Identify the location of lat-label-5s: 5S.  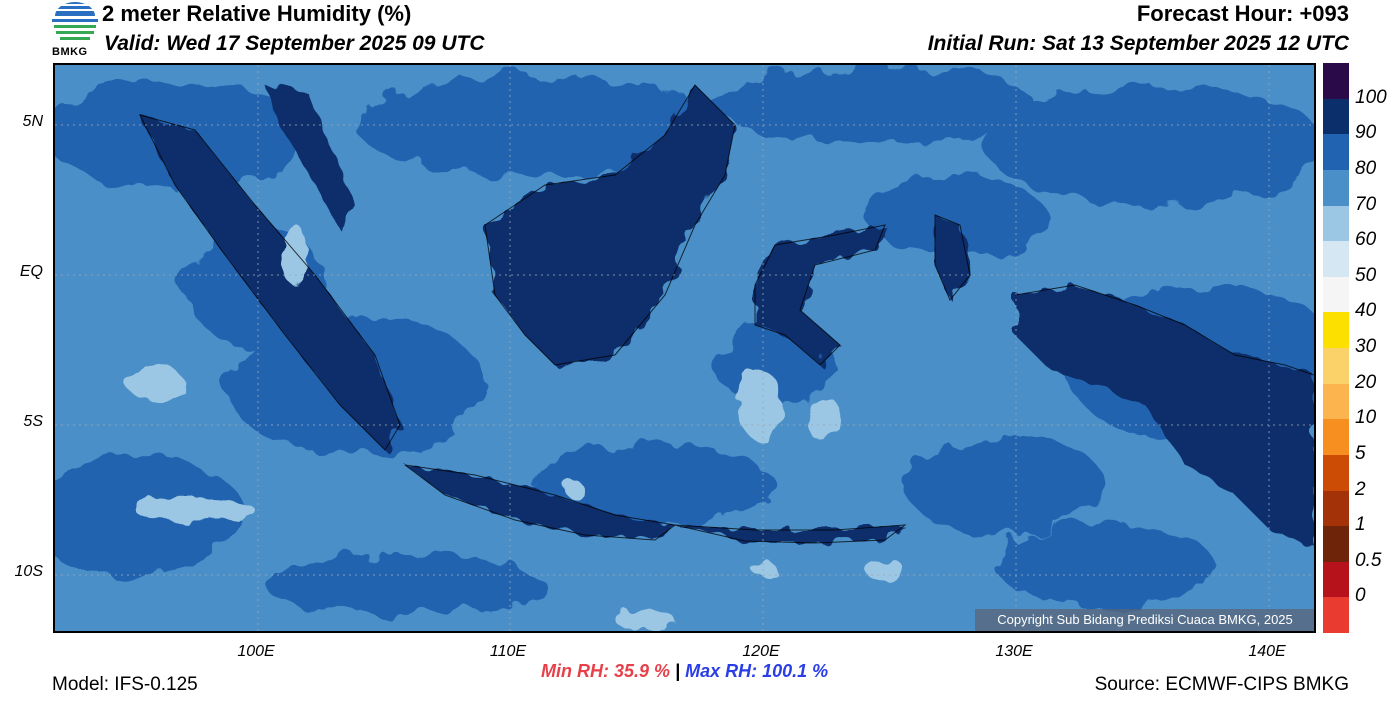
(33, 421).